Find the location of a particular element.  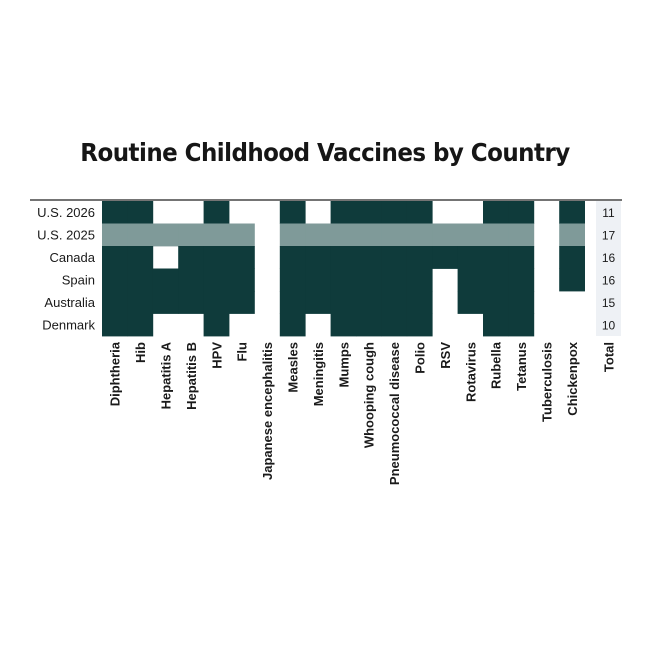

column-label: RSV is located at coordinates (445, 355).